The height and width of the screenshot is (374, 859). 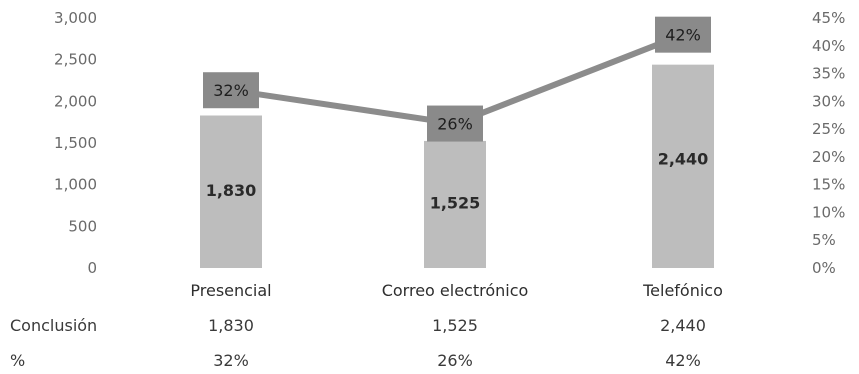 What do you see at coordinates (828, 185) in the screenshot?
I see `y-right-tick-label: 15%` at bounding box center [828, 185].